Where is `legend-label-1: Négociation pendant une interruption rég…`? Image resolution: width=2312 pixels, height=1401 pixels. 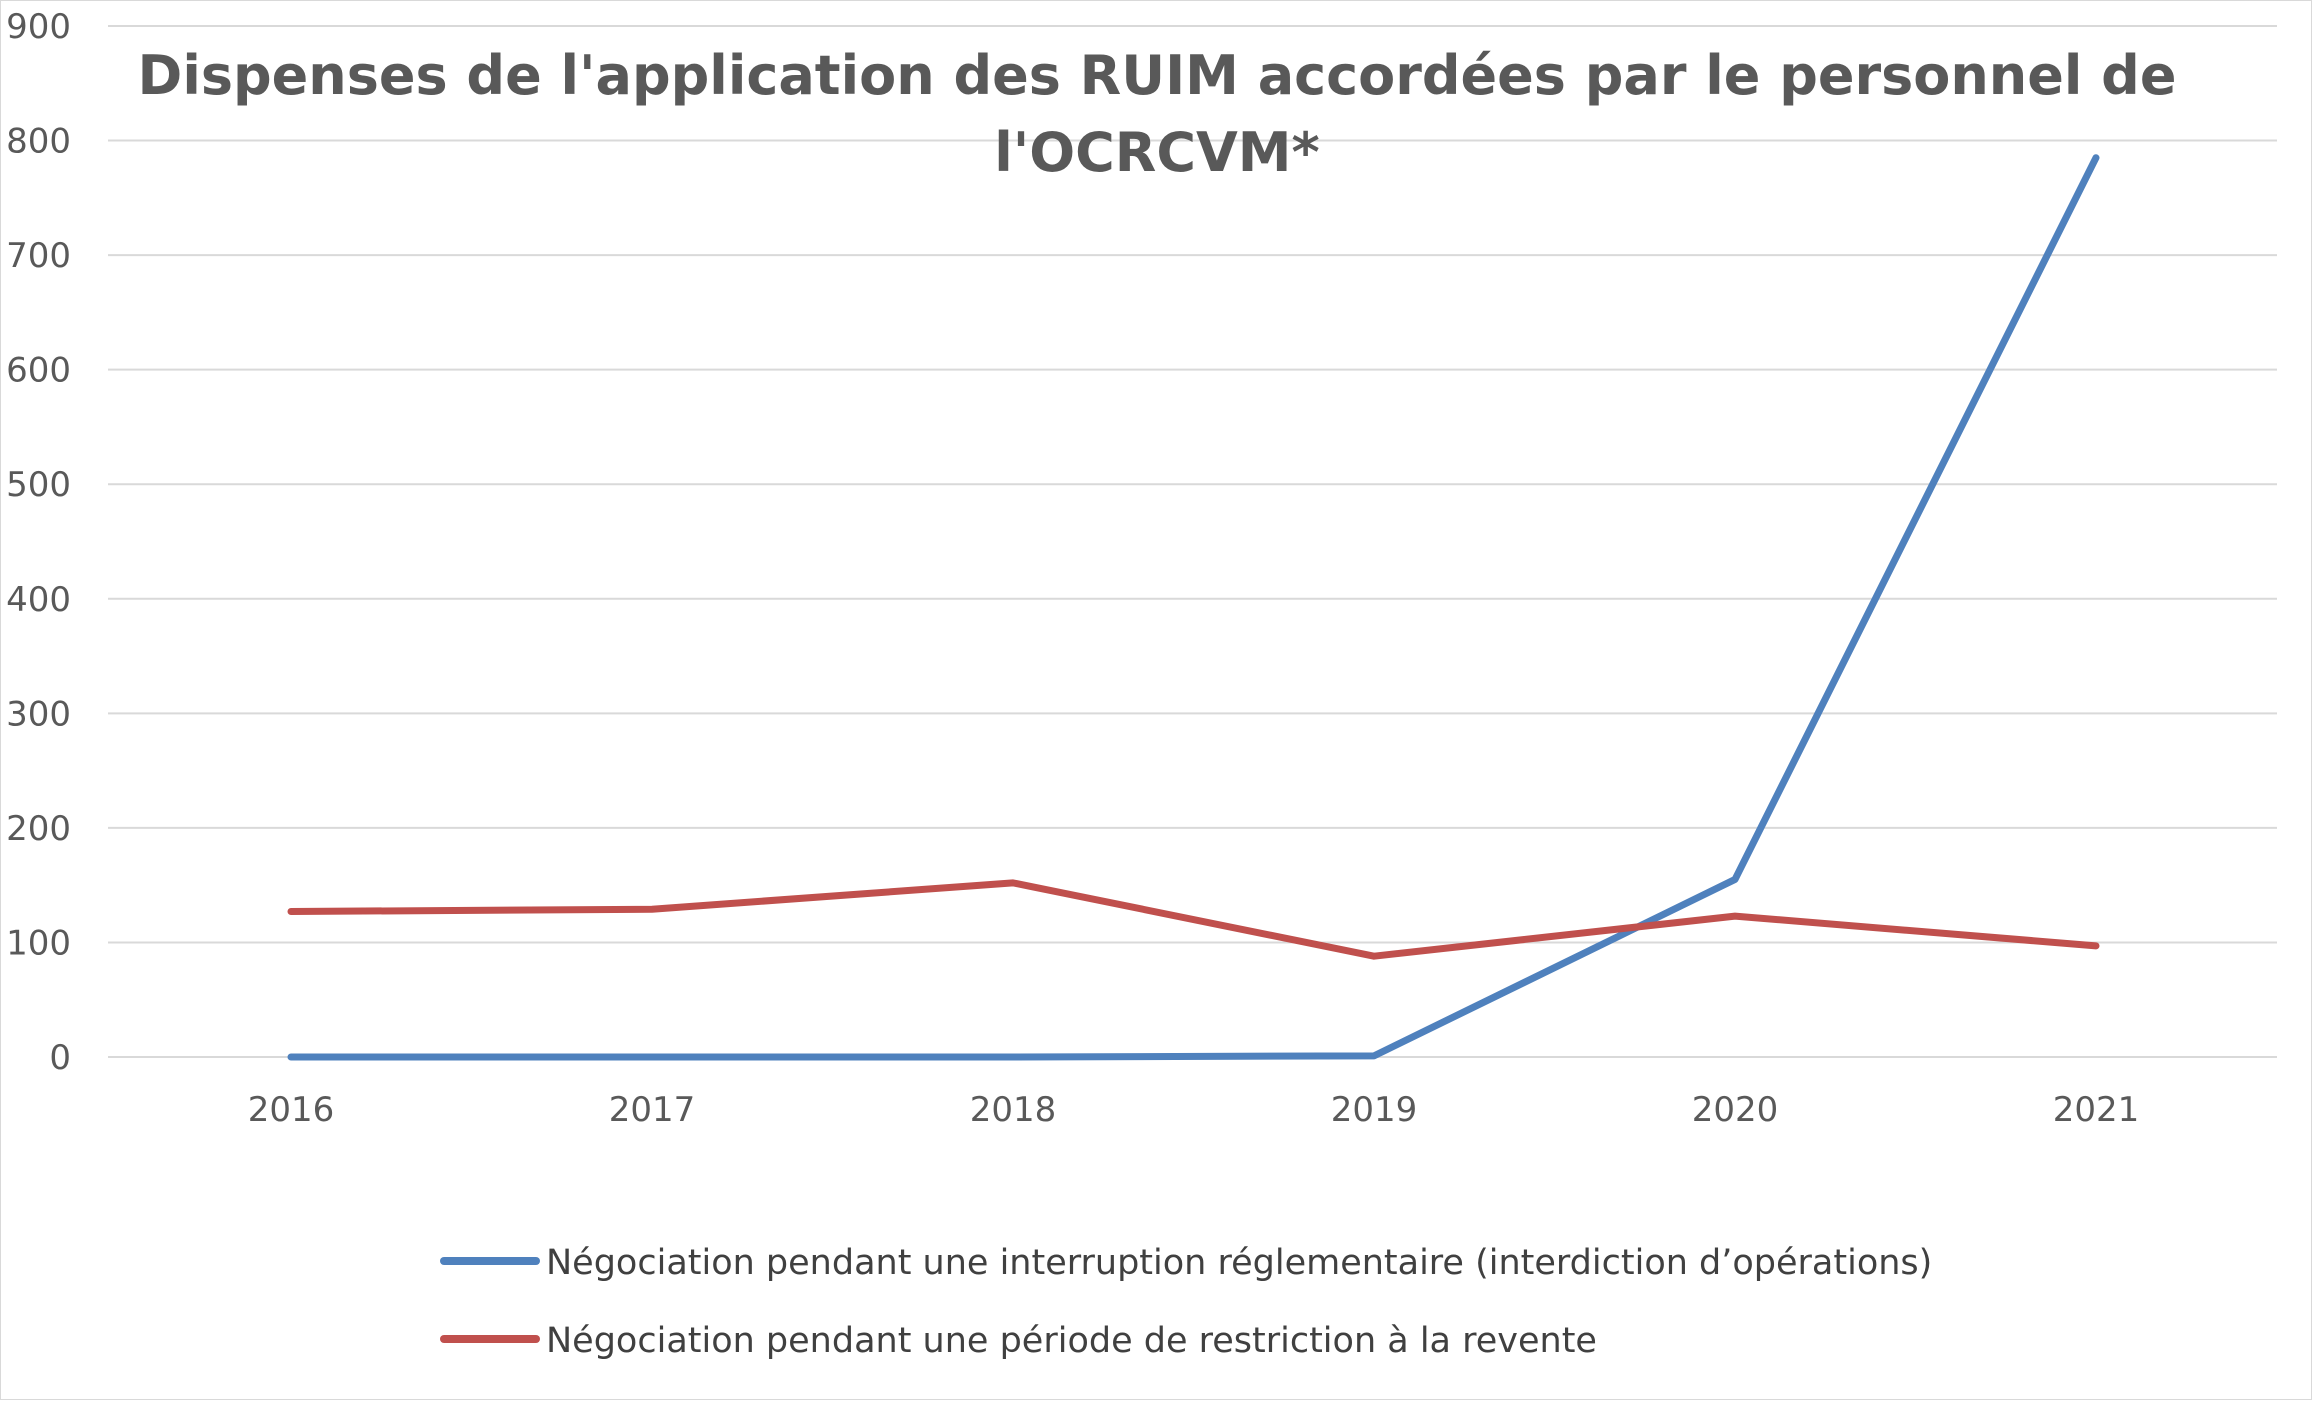
legend-label-1: Négociation pendant une interruption rég… is located at coordinates (1239, 1263).